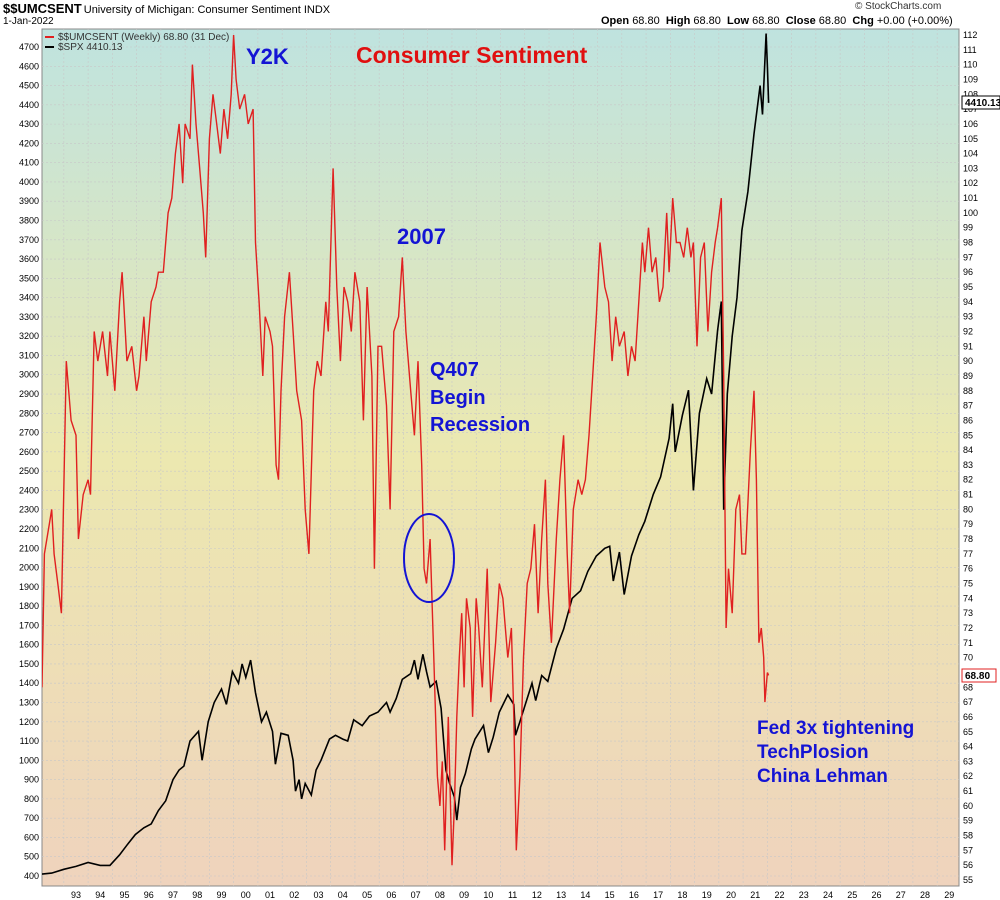 This screenshot has width=1000, height=900. Describe the element at coordinates (968, 272) in the screenshot. I see `right-tick-label: 96` at that location.